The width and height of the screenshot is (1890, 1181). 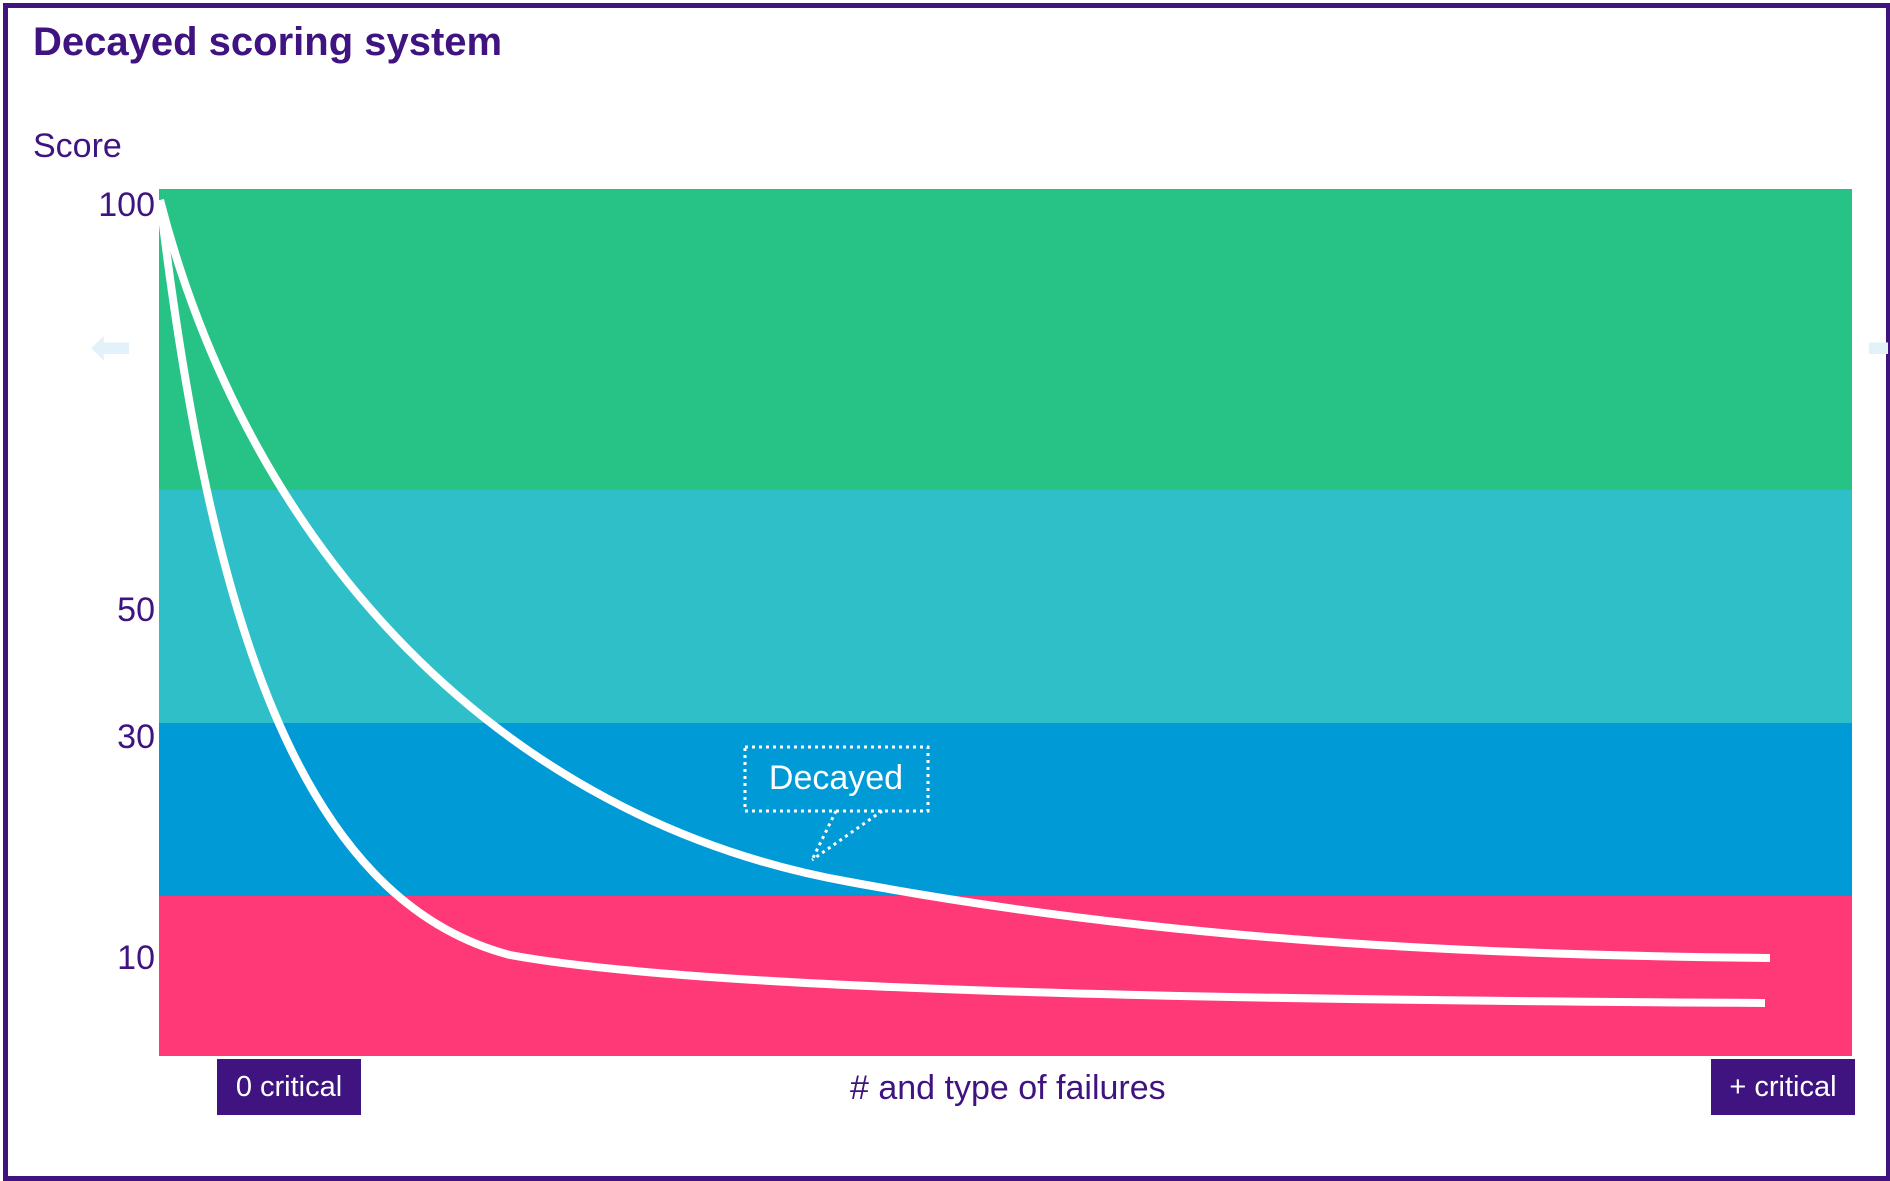 What do you see at coordinates (1005, 810) in the screenshot?
I see `zone-lower-mid` at bounding box center [1005, 810].